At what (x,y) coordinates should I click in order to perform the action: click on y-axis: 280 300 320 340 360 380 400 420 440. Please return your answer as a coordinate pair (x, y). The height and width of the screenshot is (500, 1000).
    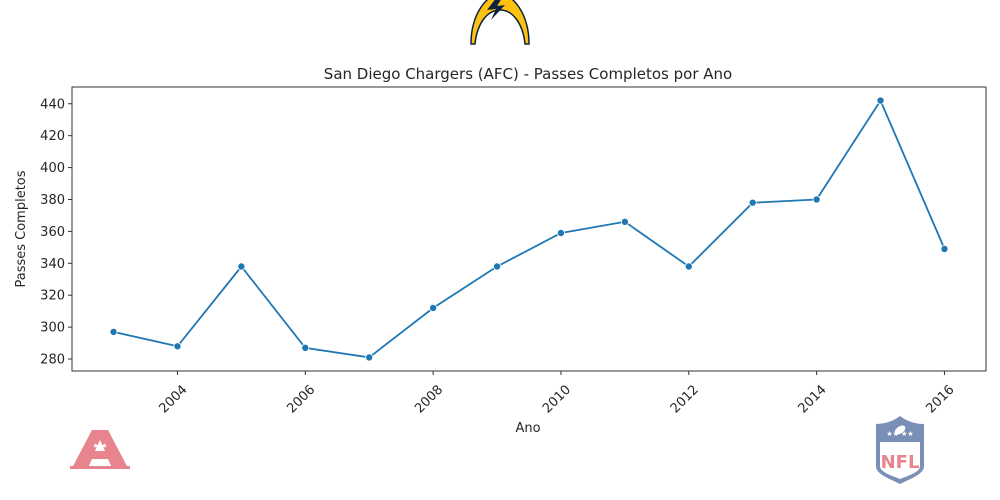
    Looking at the image, I should click on (56, 232).